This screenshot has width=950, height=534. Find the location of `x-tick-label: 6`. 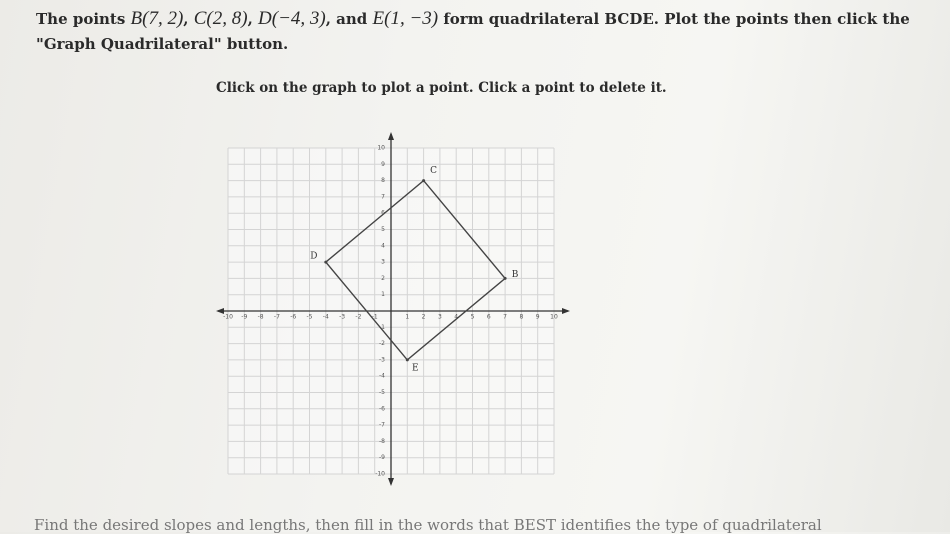

x-tick-label: 6 is located at coordinates (489, 317).